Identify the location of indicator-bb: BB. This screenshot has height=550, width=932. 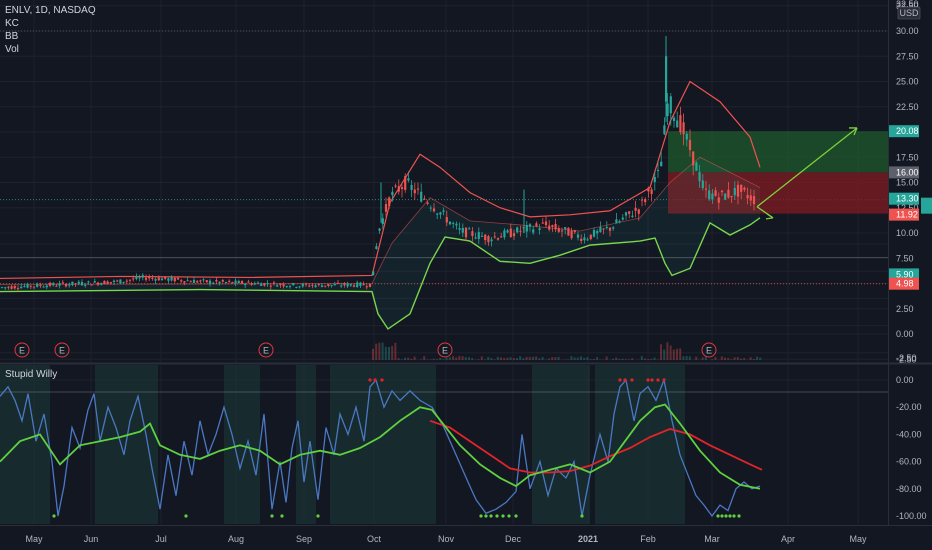
(12, 36).